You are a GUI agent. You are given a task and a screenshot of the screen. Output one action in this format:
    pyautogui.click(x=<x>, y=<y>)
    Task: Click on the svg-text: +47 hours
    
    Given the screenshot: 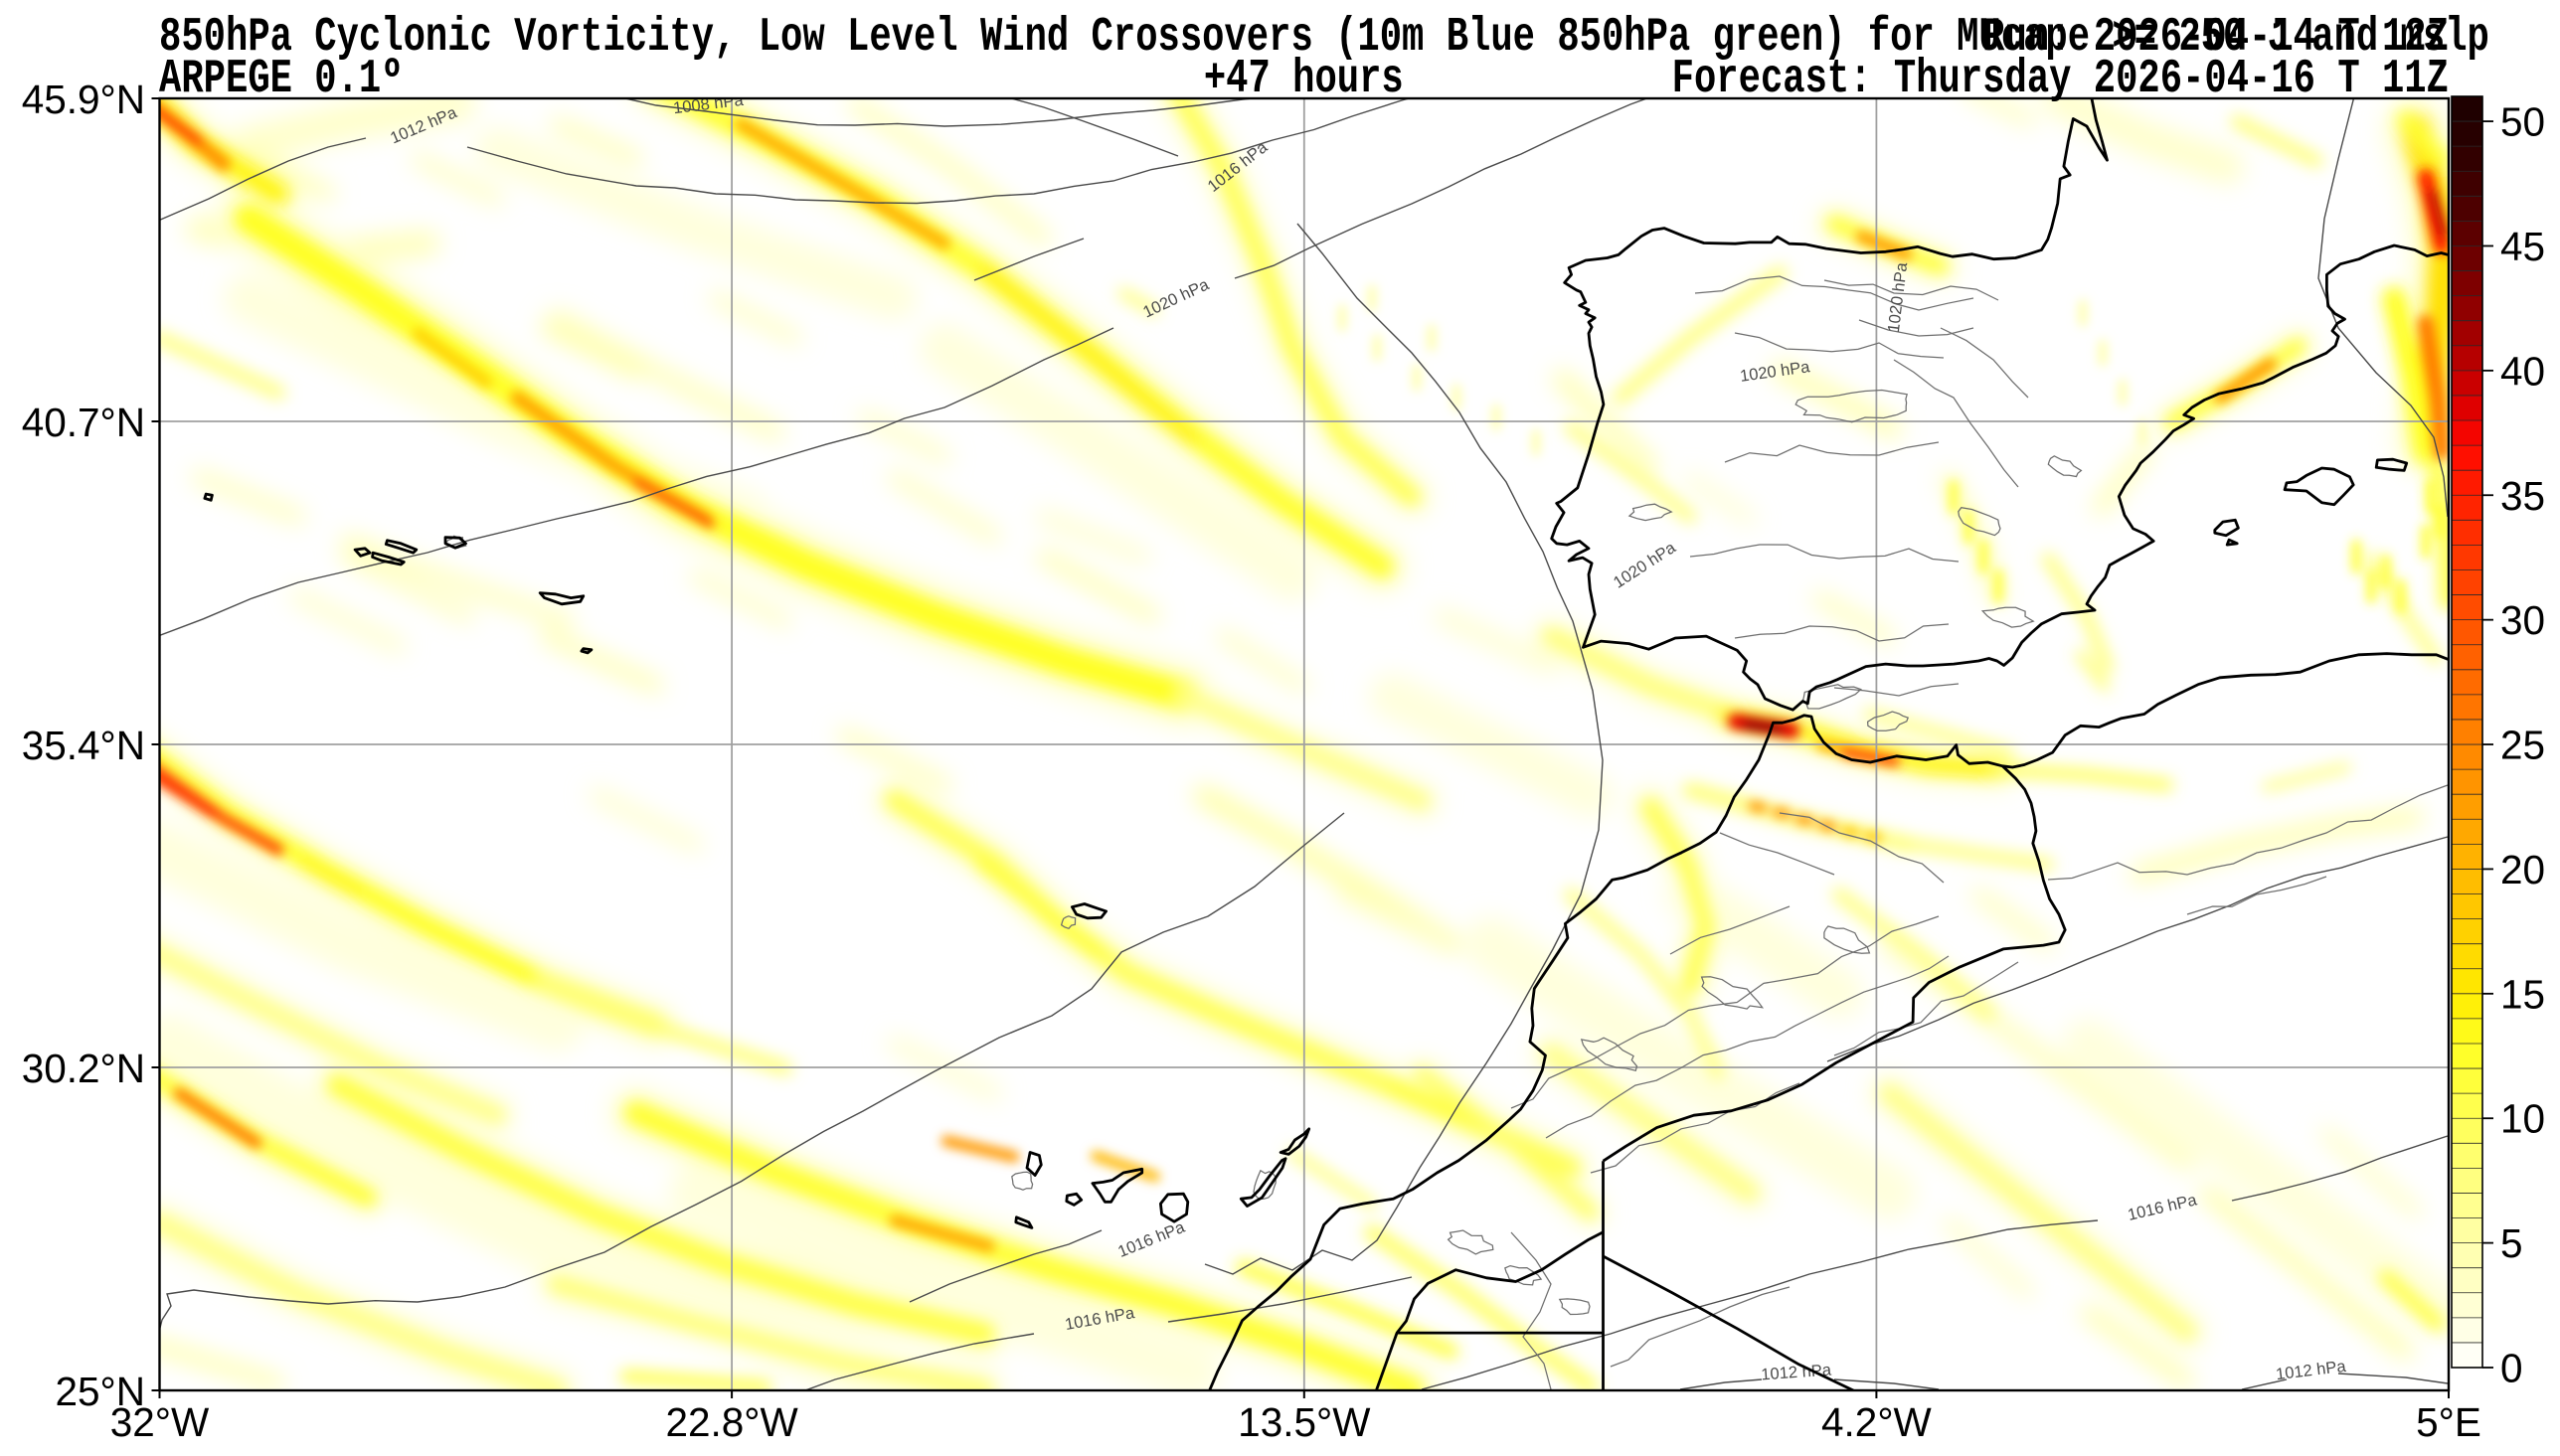 What is the action you would take?
    pyautogui.click(x=1304, y=79)
    